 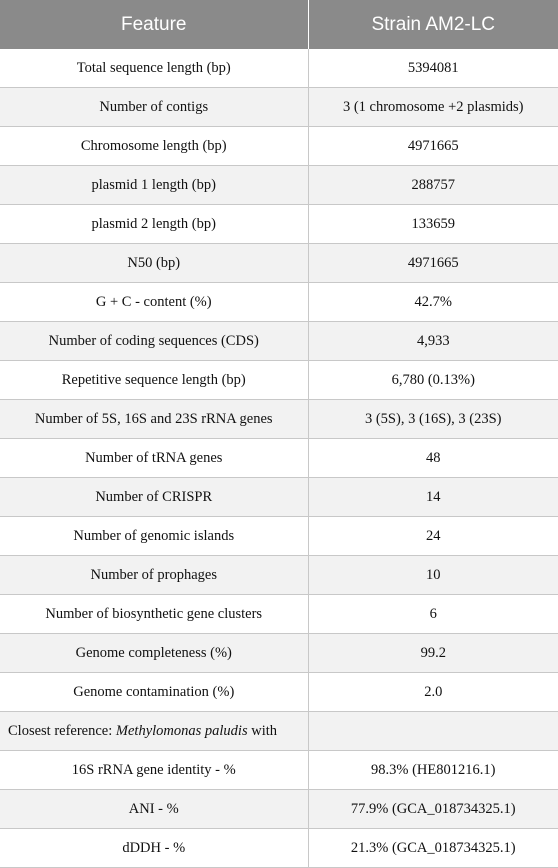 What do you see at coordinates (433, 770) in the screenshot?
I see `value-cell: 98.3% (HE801216.1)` at bounding box center [433, 770].